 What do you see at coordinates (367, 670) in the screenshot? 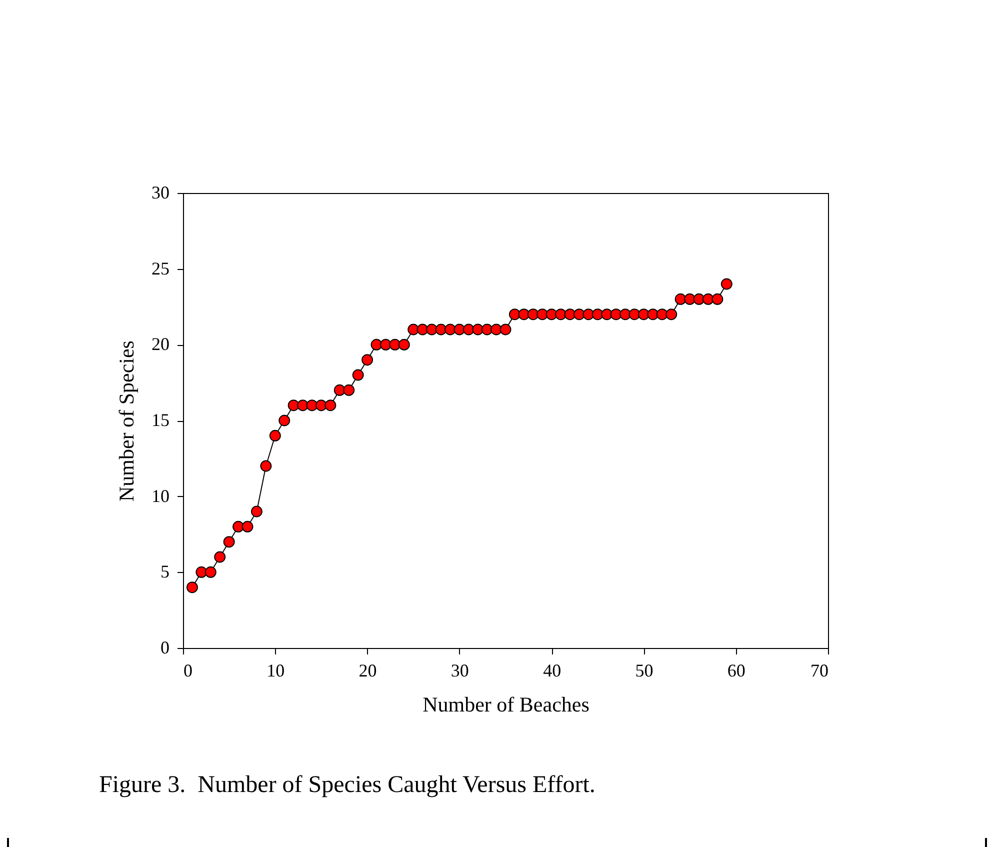
I see `x-tick-label: 20` at bounding box center [367, 670].